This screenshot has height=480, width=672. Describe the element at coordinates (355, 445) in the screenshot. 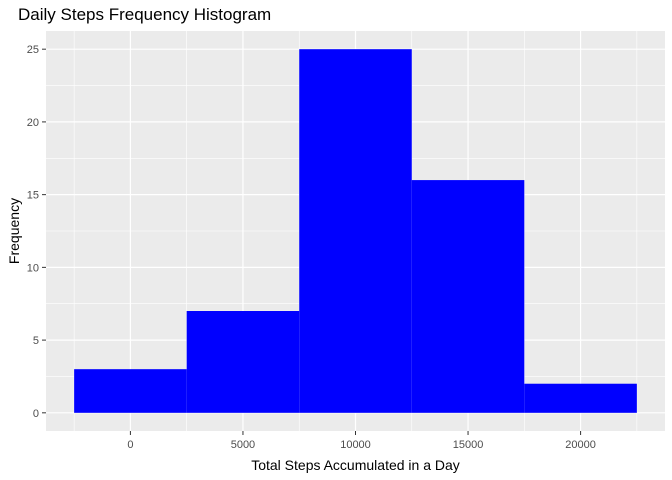

I see `x-tick-label: 10000` at that location.